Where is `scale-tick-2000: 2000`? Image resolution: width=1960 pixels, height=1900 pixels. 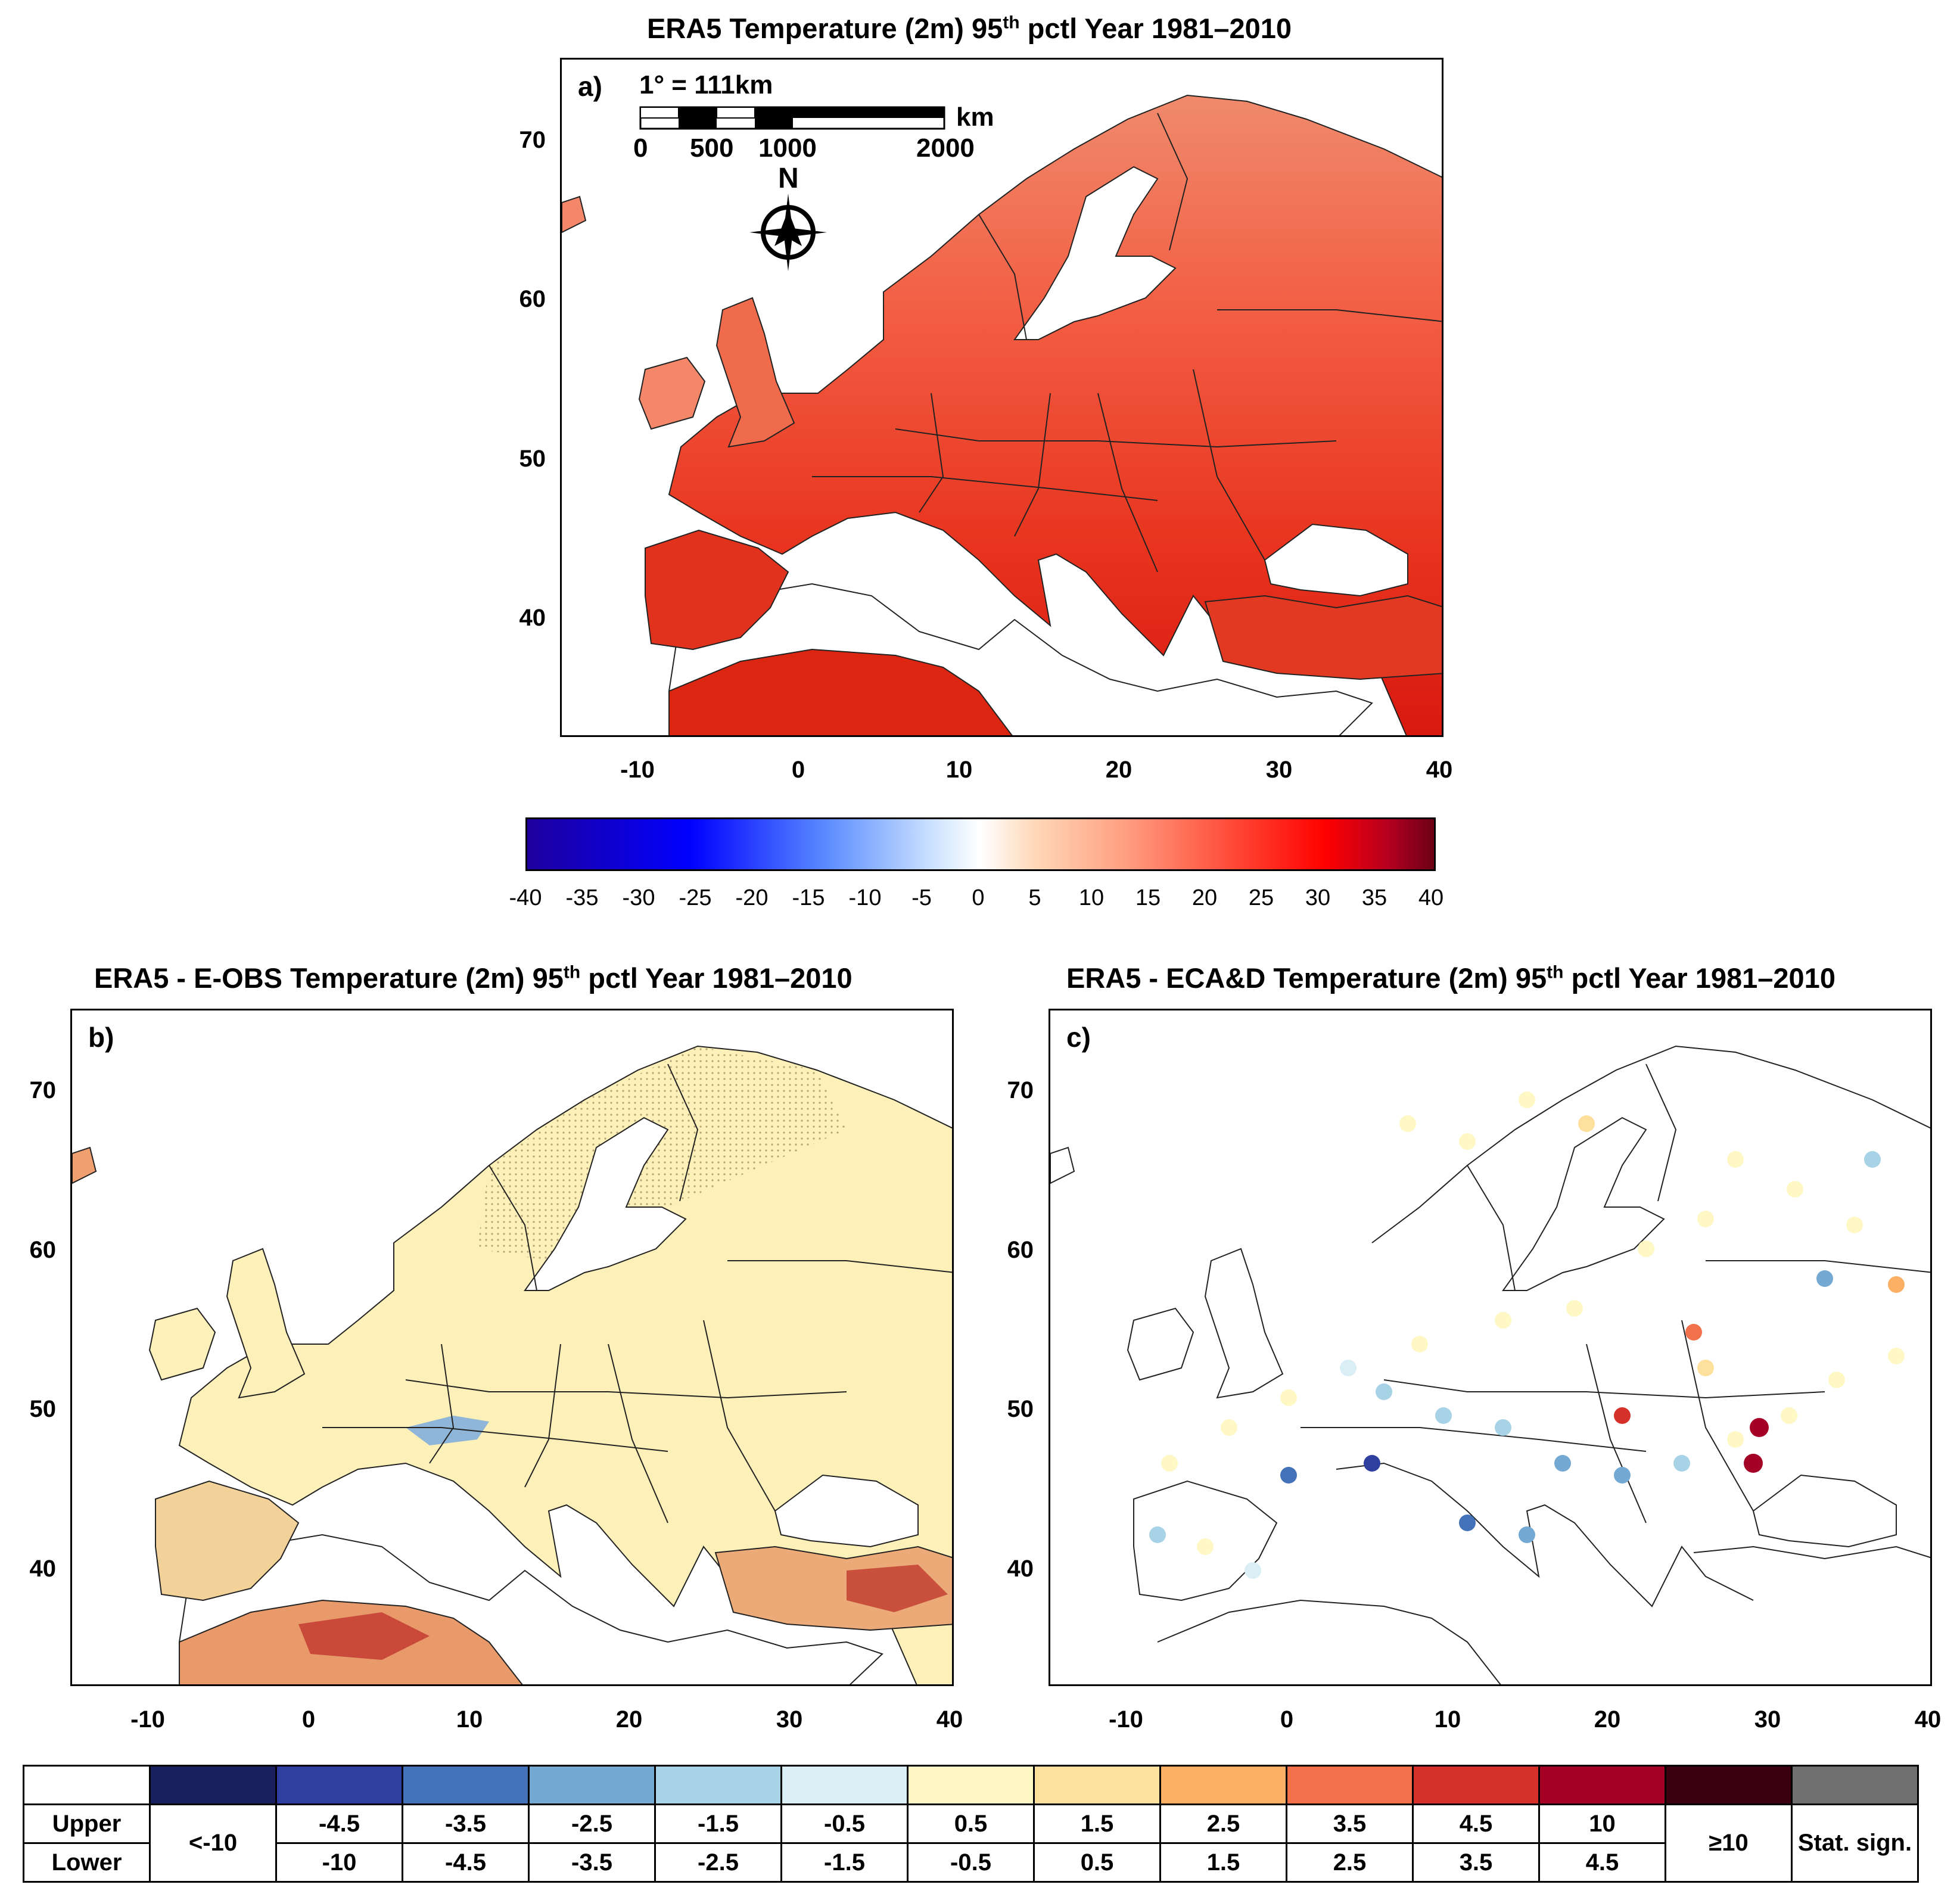
scale-tick-2000: 2000 is located at coordinates (945, 148).